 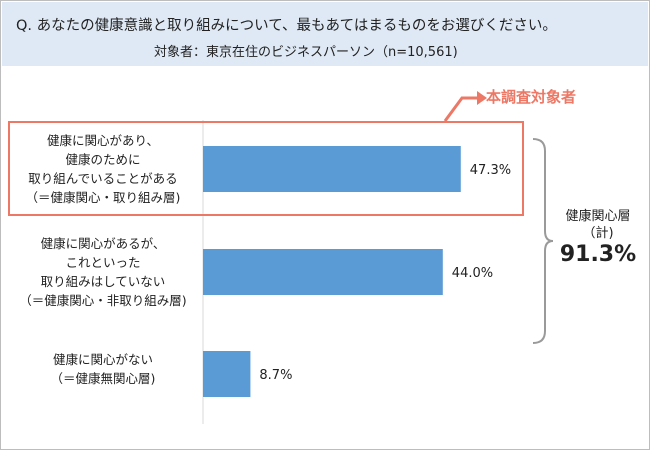 What do you see at coordinates (275, 375) in the screenshot?
I see `data-label-3: 8.7%` at bounding box center [275, 375].